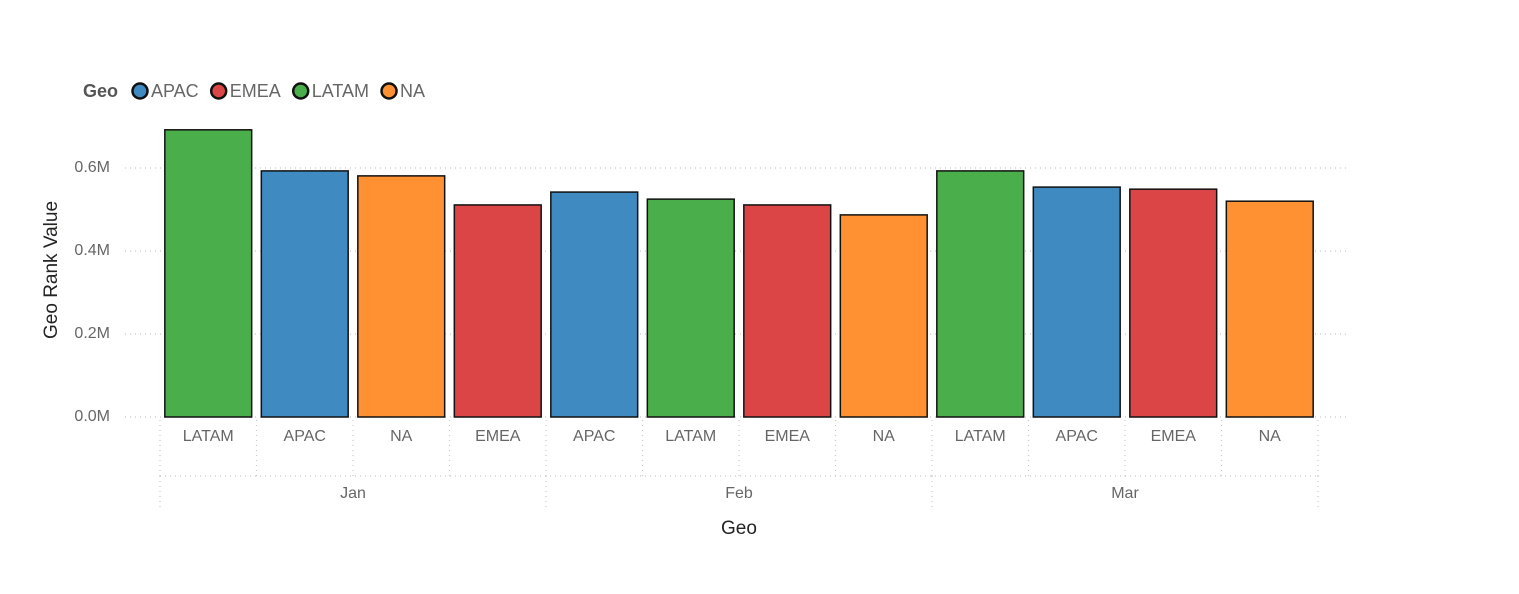 Image resolution: width=1519 pixels, height=594 pixels. What do you see at coordinates (51, 270) in the screenshot?
I see `y-axis-title: Geo Rank Value` at bounding box center [51, 270].